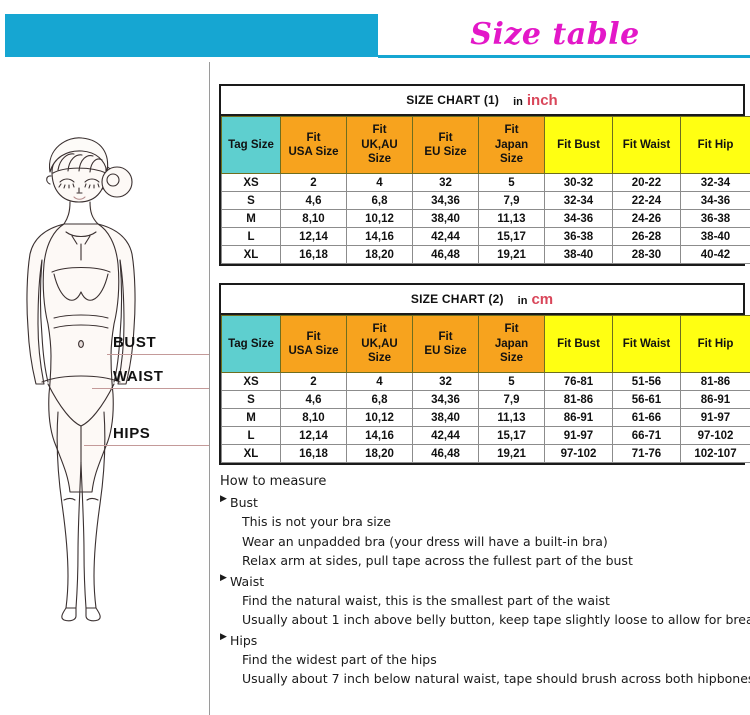 The image size is (750, 715). Describe the element at coordinates (485, 399) in the screenshot. I see `table-row: S 4,6 6,8 34,36 7,9 81-86 56-61 86-91` at that location.